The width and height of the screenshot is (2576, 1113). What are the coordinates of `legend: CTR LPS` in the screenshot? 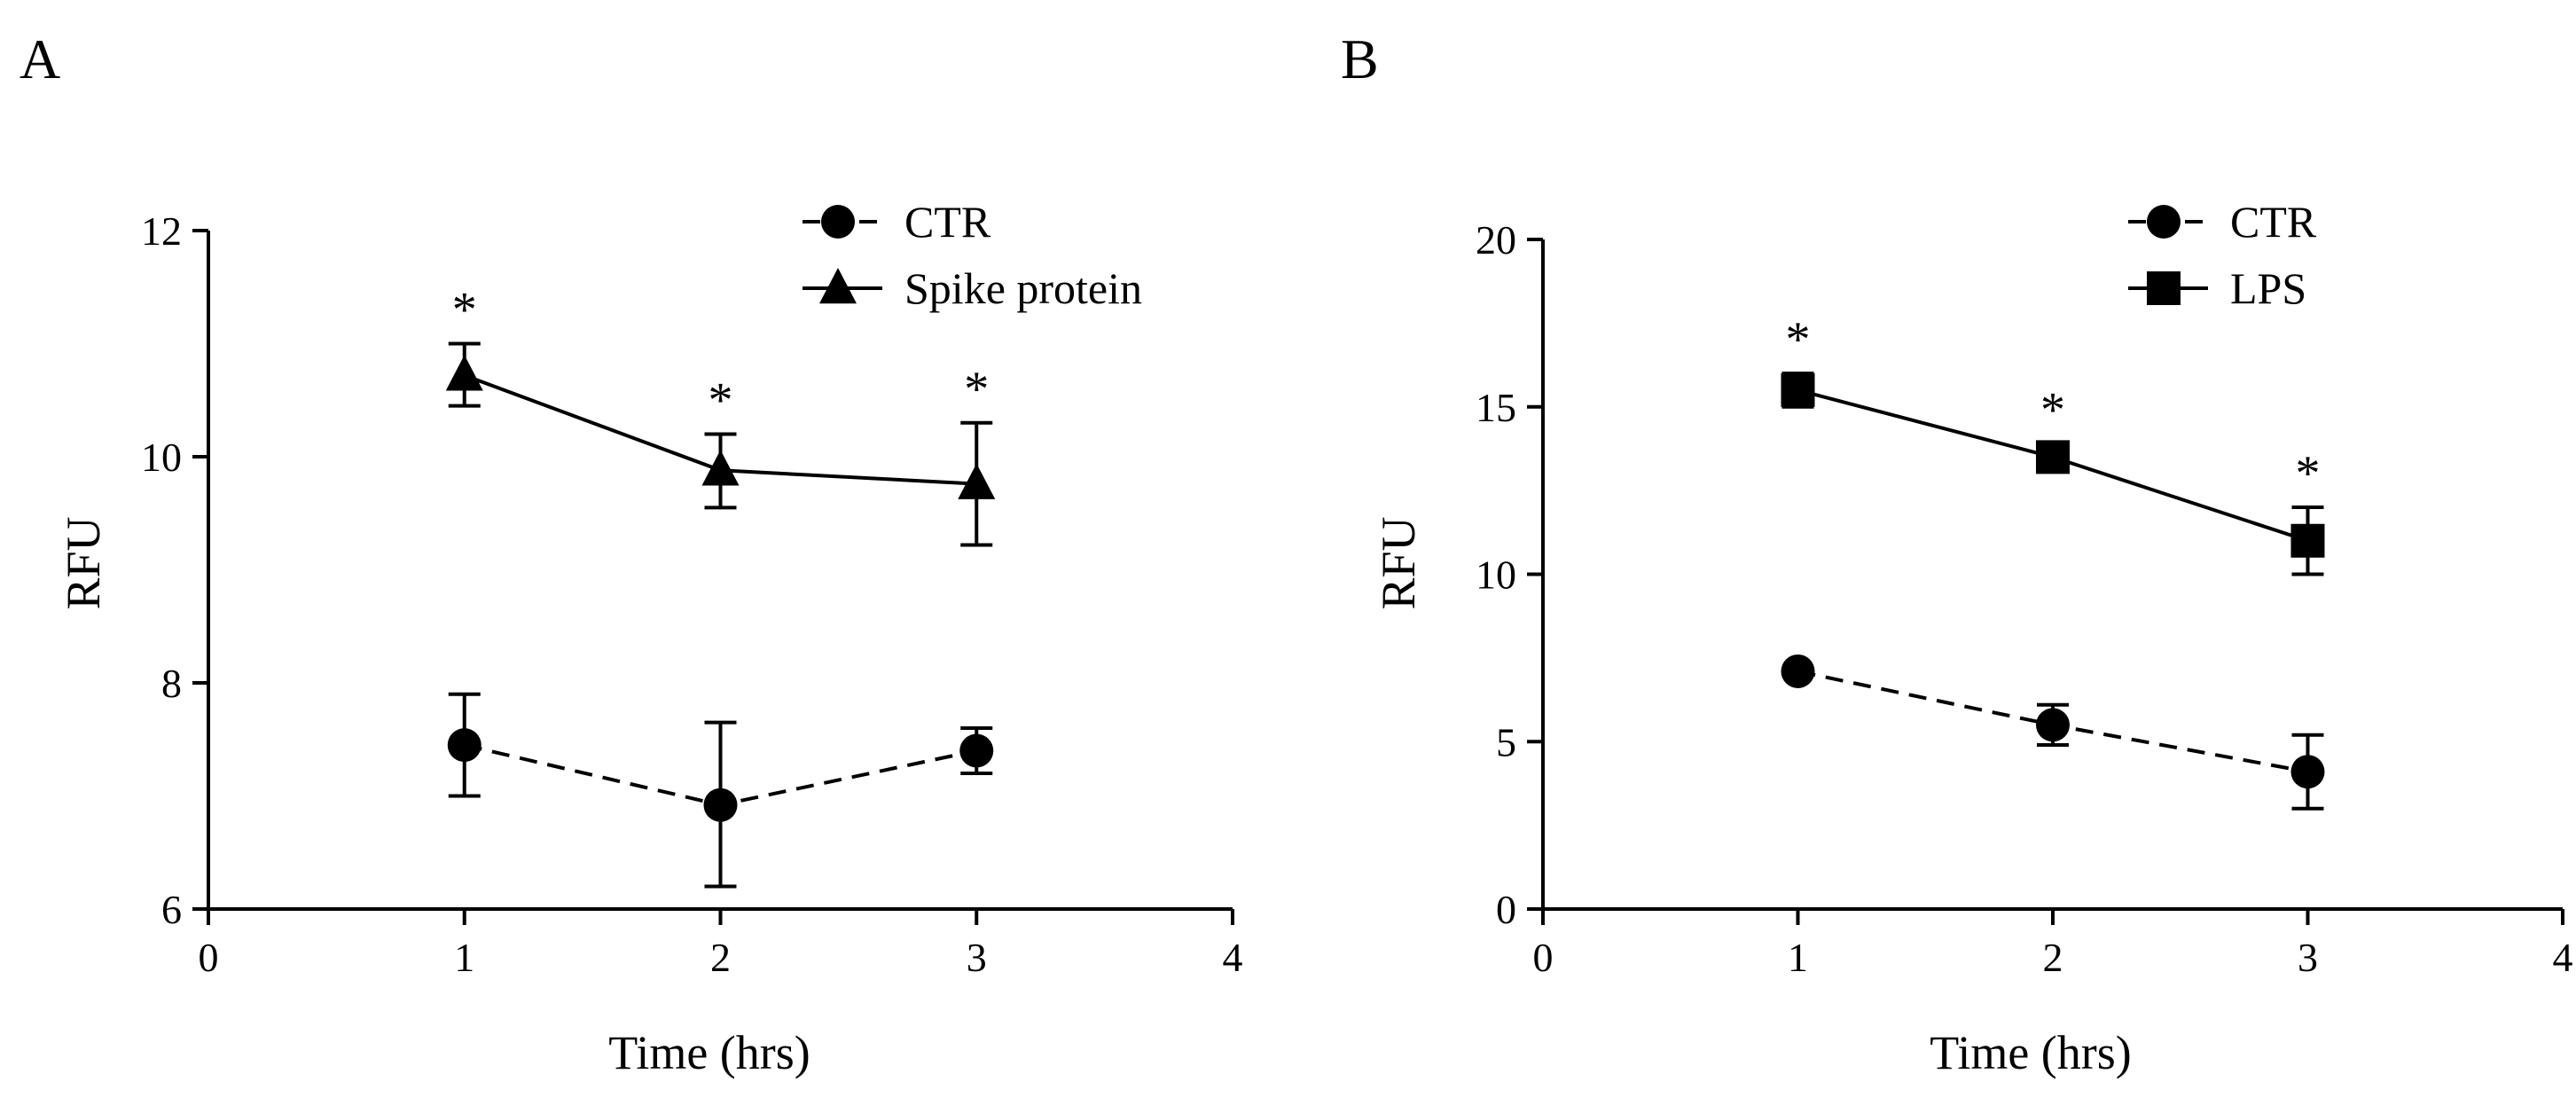 It's located at (2222, 255).